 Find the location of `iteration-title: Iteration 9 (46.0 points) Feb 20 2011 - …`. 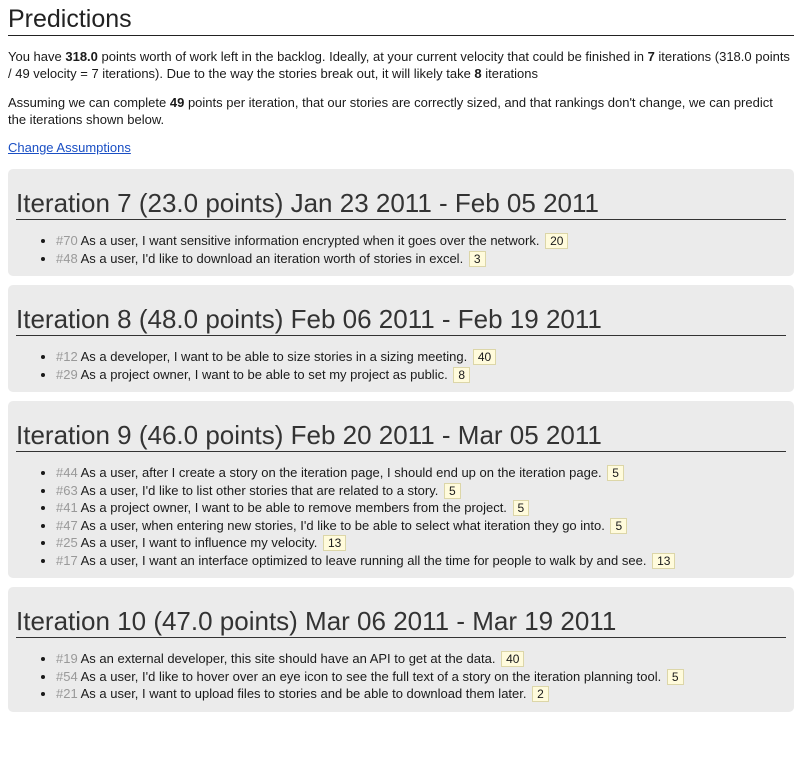

iteration-title: Iteration 9 (46.0 points) Feb 20 2011 - … is located at coordinates (401, 431).